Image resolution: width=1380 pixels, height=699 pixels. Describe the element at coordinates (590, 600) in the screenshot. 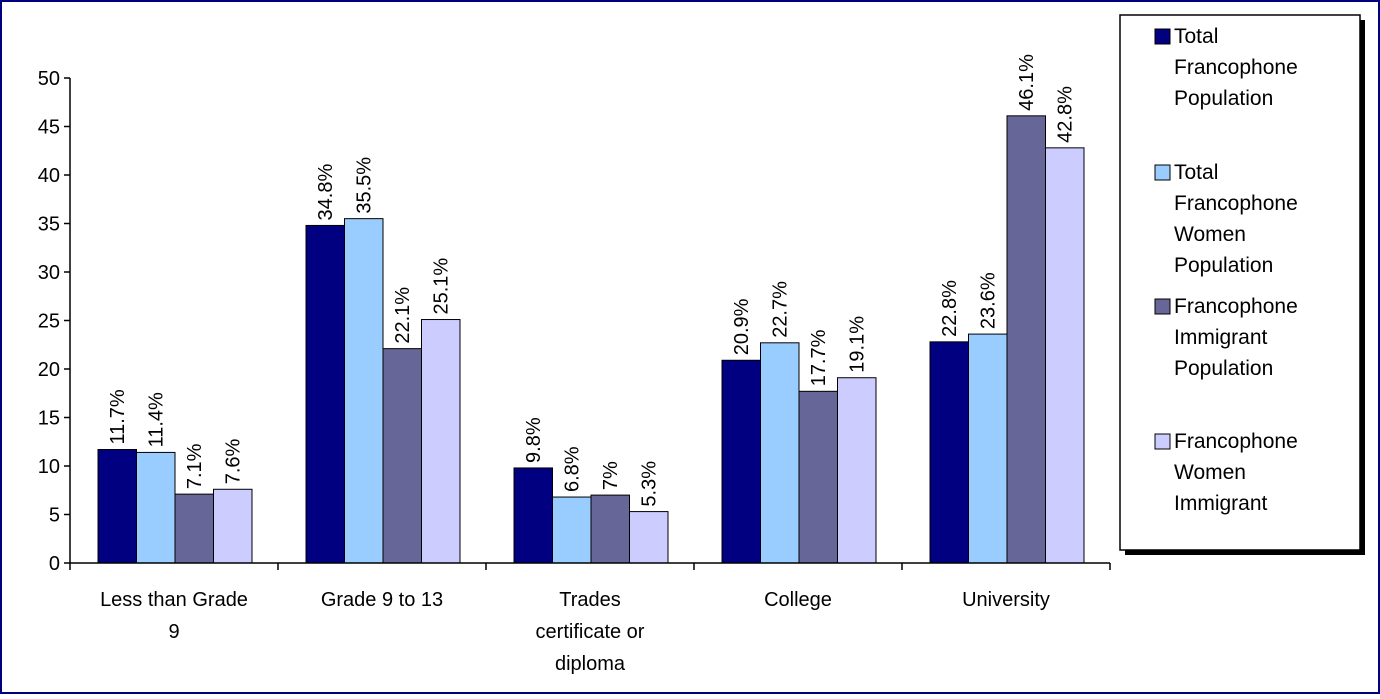

I see `x-tick-label: Trades` at that location.